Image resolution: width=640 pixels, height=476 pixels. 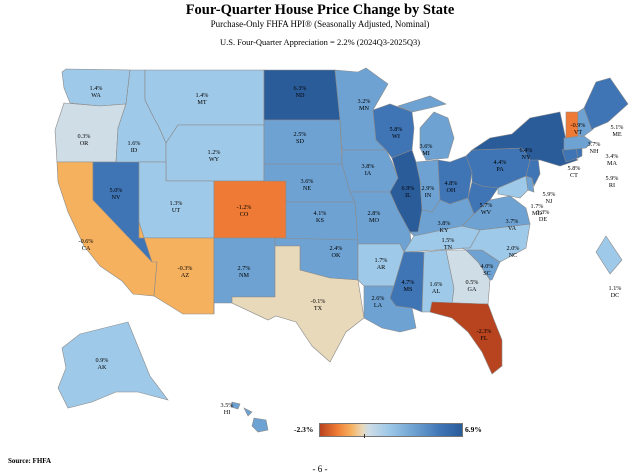 I want to click on state-code-label-CO: CO, so click(x=244, y=214).